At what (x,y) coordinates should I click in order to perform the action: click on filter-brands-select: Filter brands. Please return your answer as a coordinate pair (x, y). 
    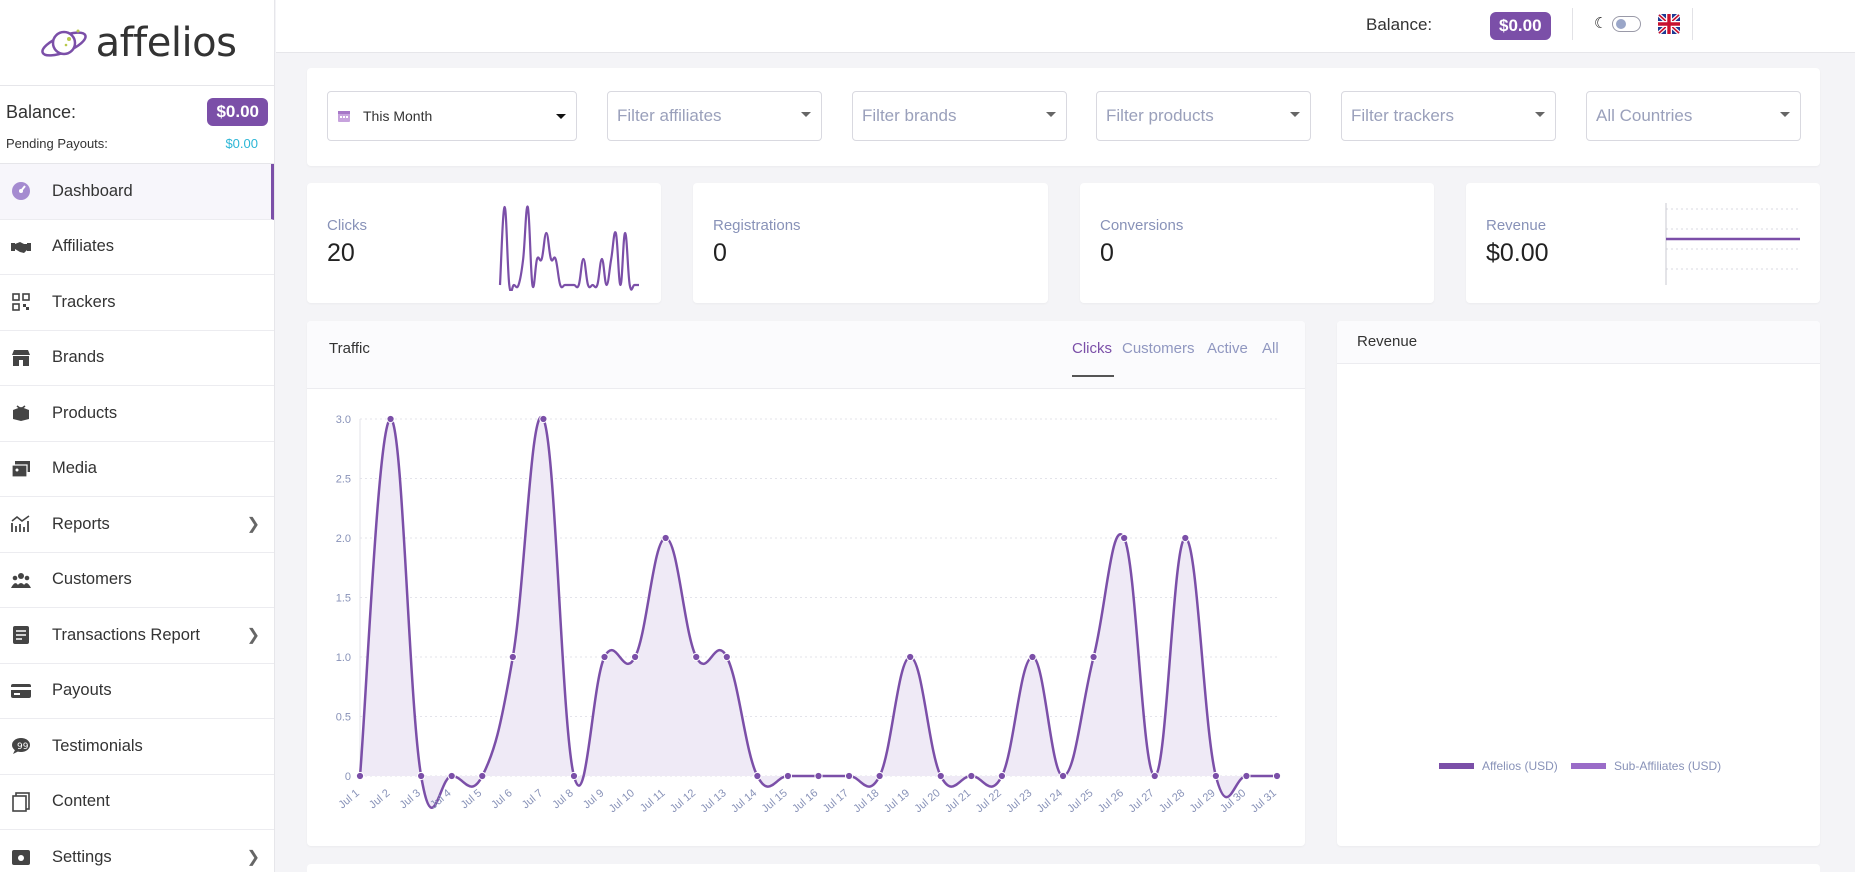
    Looking at the image, I should click on (959, 116).